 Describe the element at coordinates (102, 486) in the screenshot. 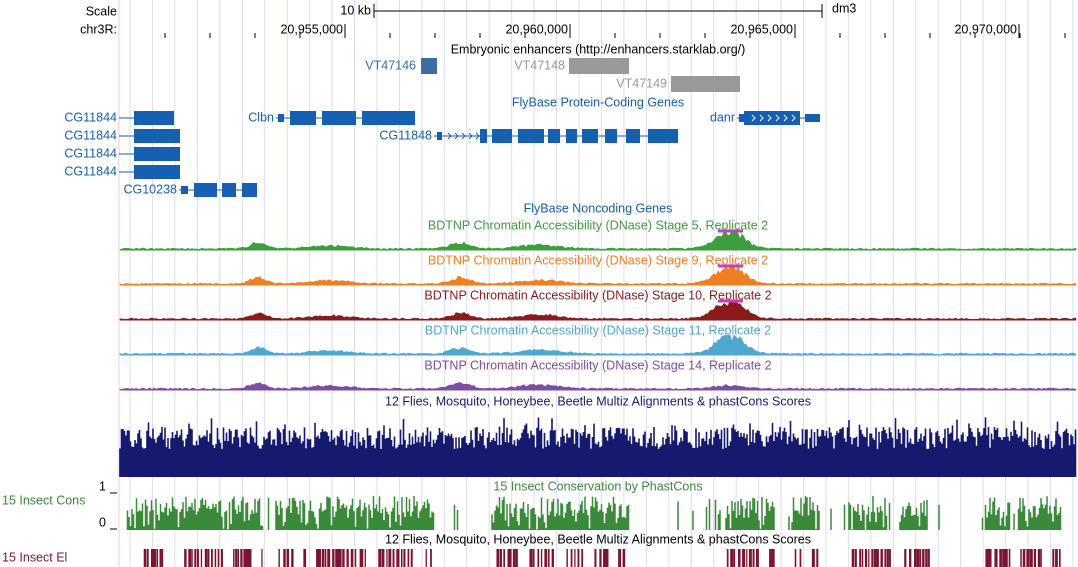

I see `axis-label: 1` at that location.